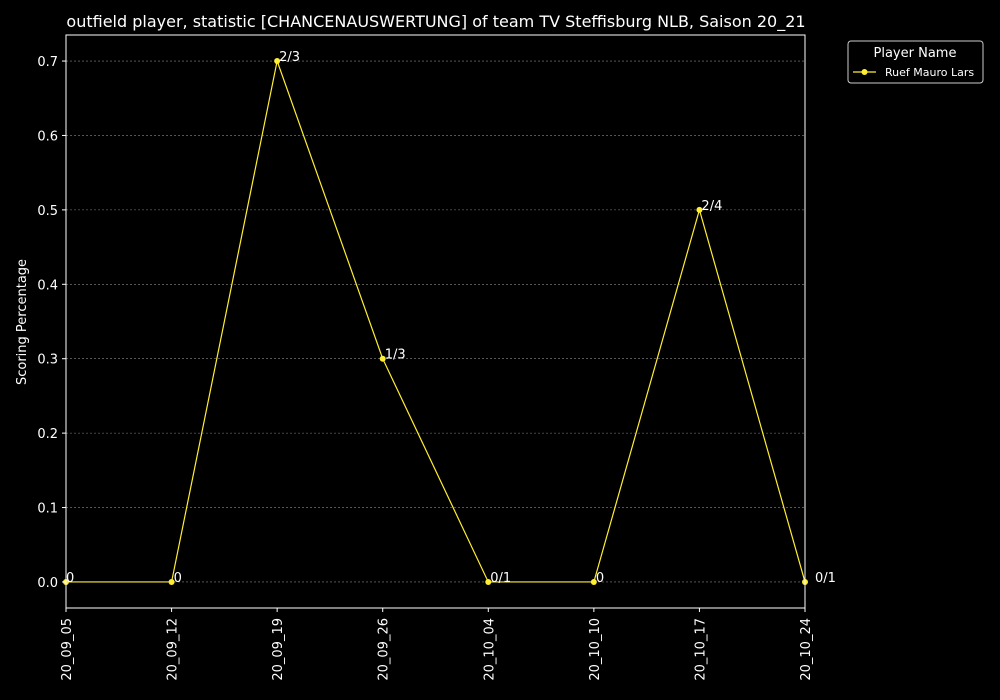  What do you see at coordinates (711, 206) in the screenshot?
I see `data-label: 2/4` at bounding box center [711, 206].